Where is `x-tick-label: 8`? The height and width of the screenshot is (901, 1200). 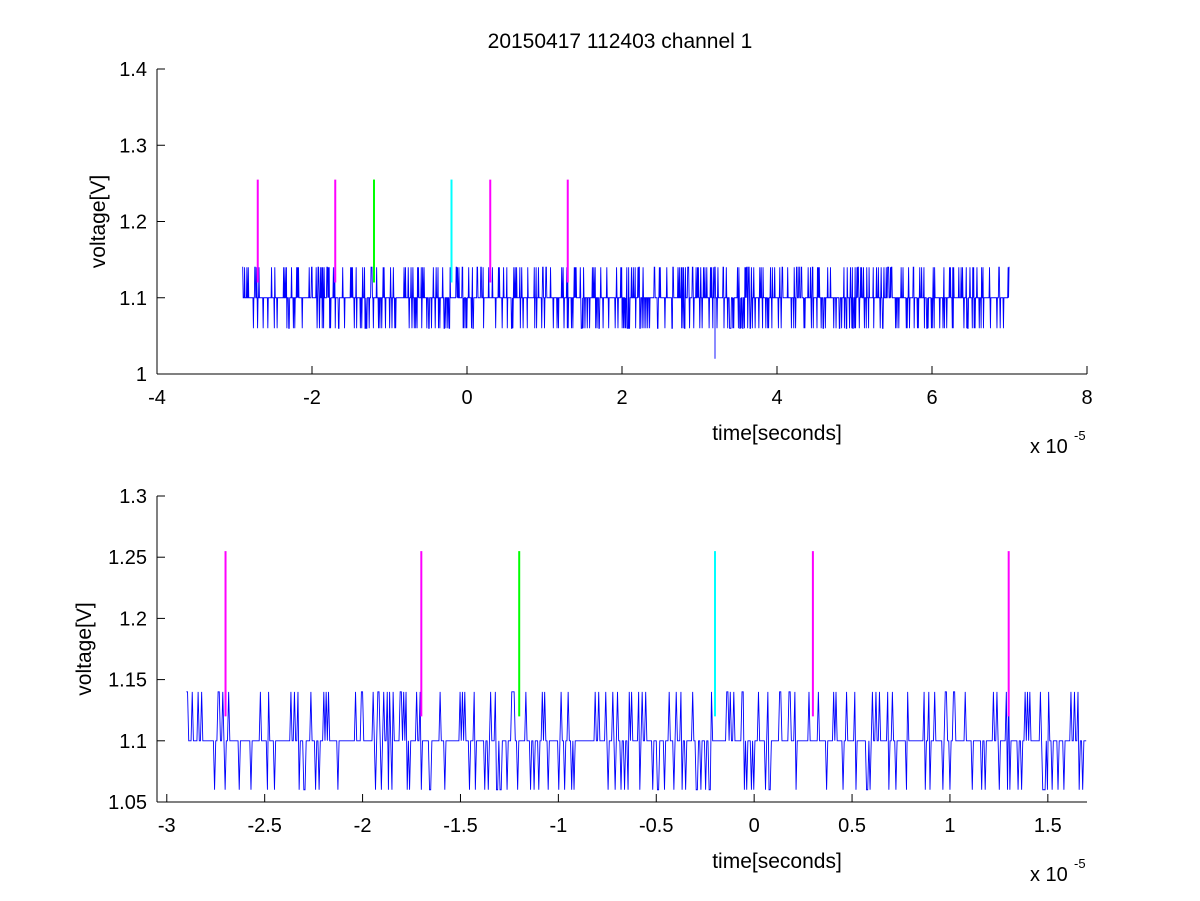 x-tick-label: 8 is located at coordinates (1086, 398).